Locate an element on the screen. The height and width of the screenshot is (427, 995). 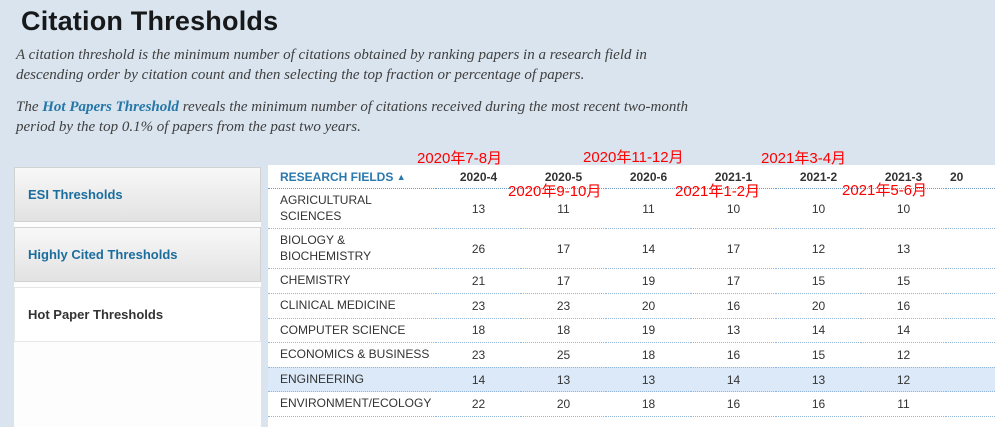
column-header-2020-6: 2020-6 is located at coordinates (648, 177).